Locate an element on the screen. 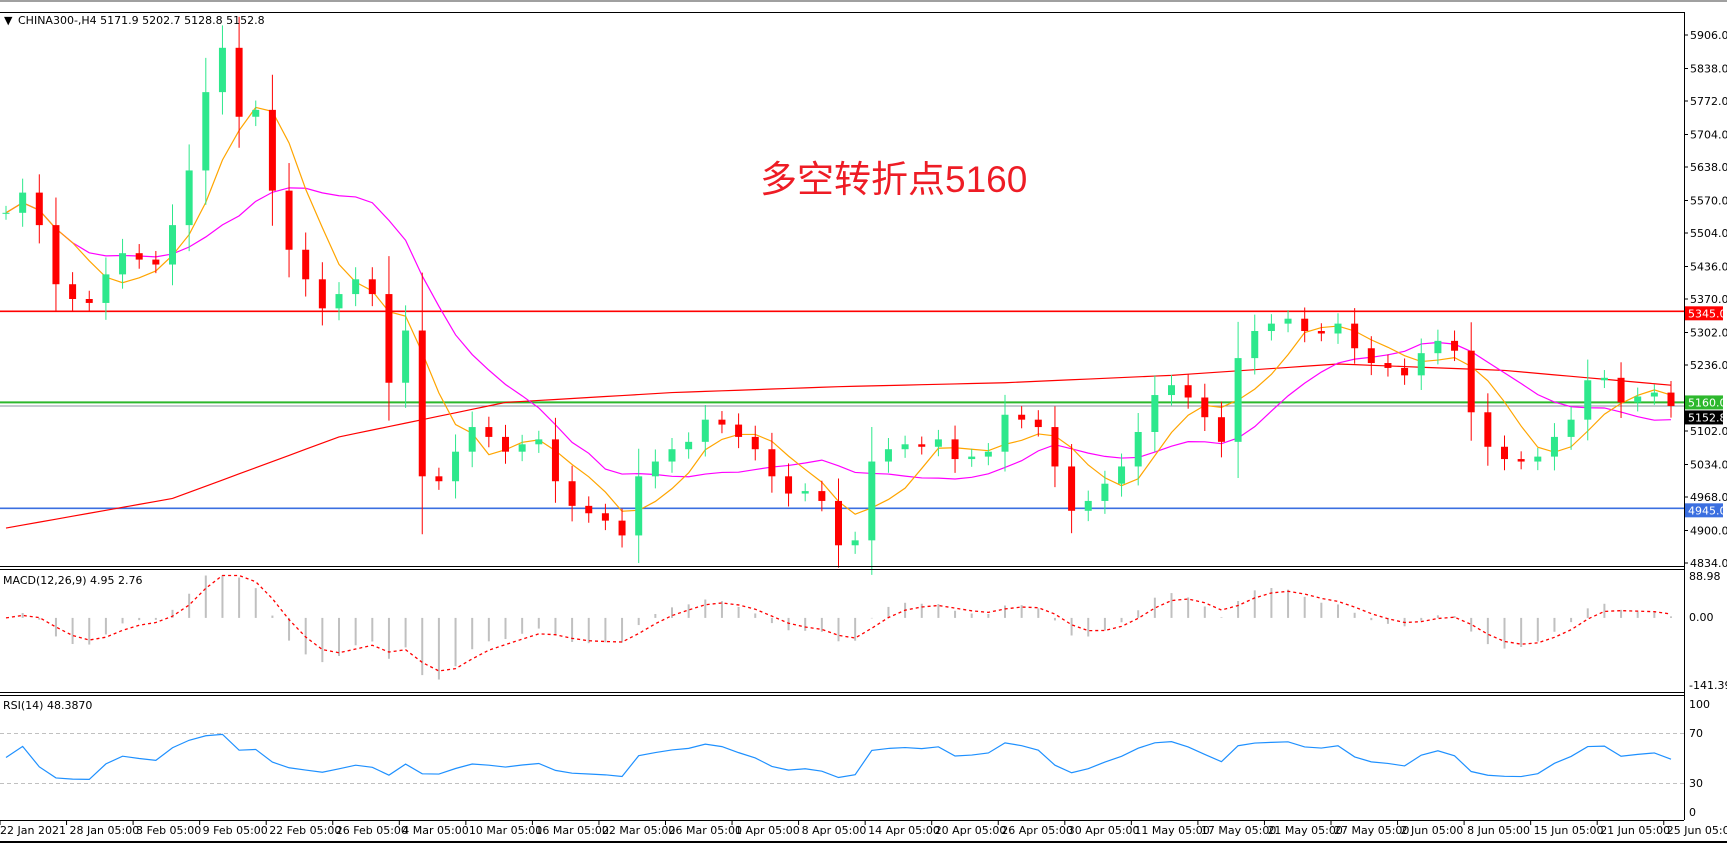  price-tick-label: 5370.0 is located at coordinates (1708, 299).